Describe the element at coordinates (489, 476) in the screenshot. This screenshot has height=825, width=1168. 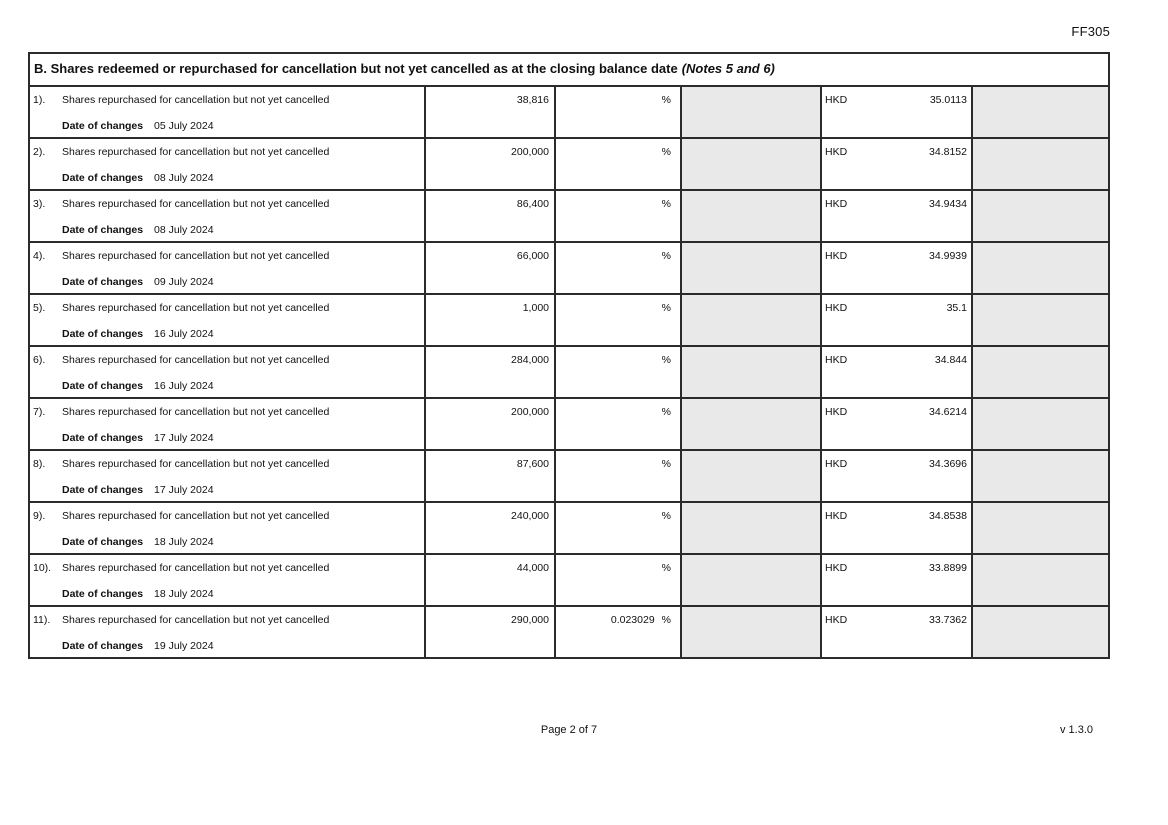
I see `shares-cell: 87,600` at that location.